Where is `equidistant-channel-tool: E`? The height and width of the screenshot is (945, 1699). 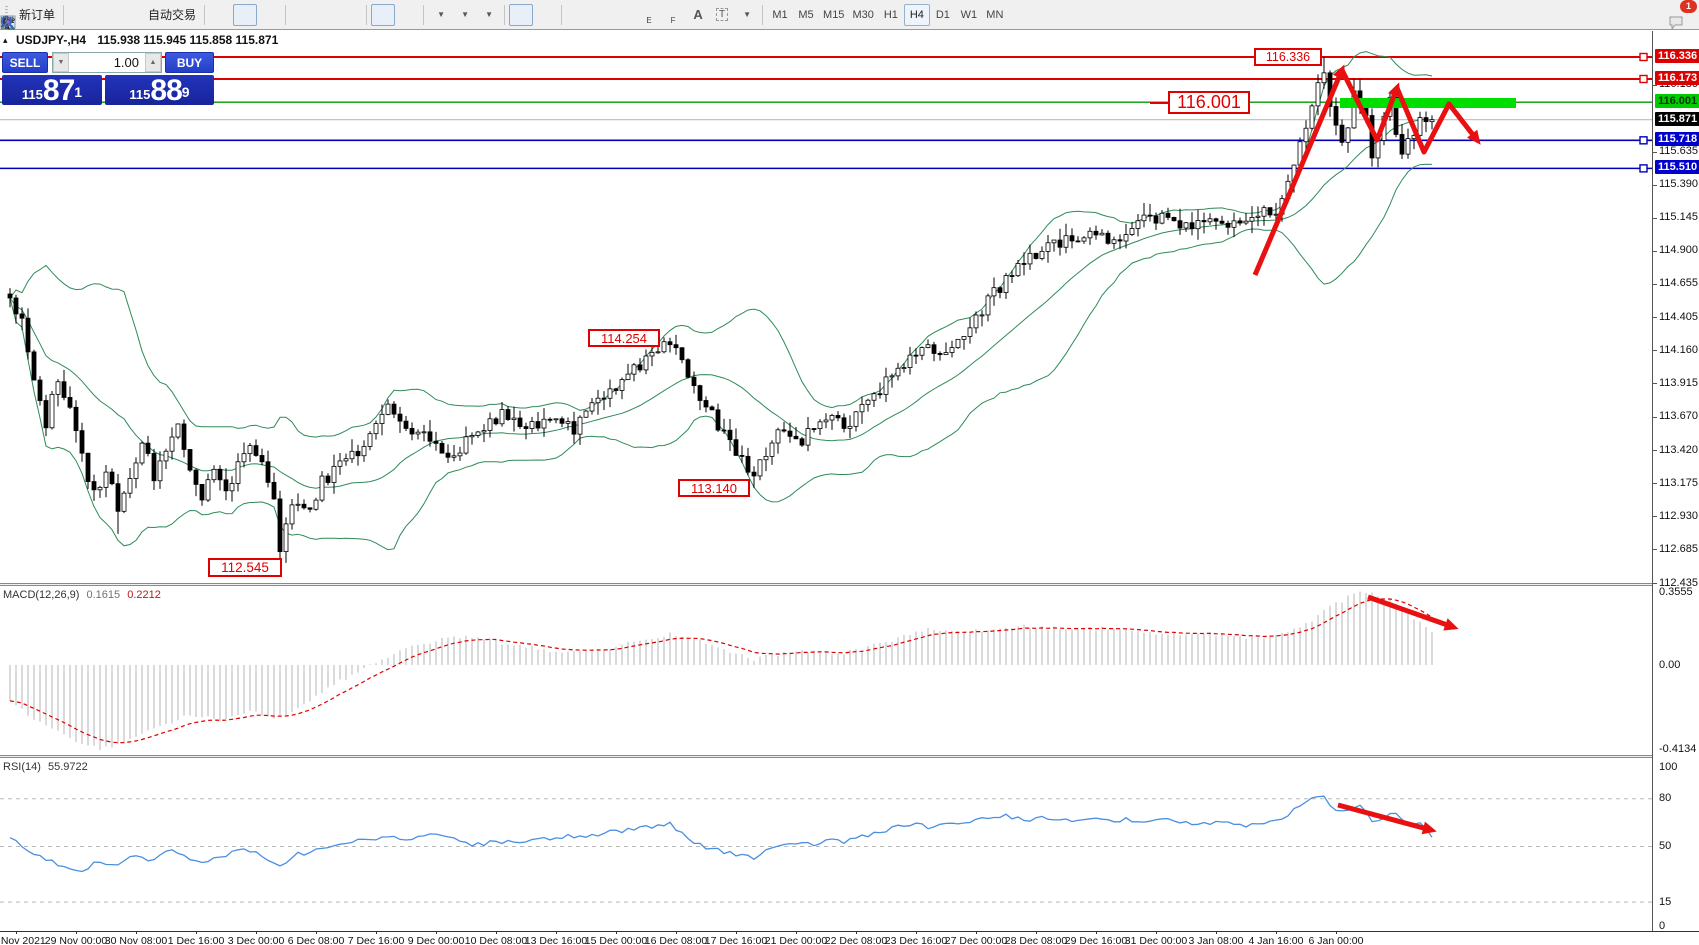
equidistant-channel-tool: E is located at coordinates (331, 16).